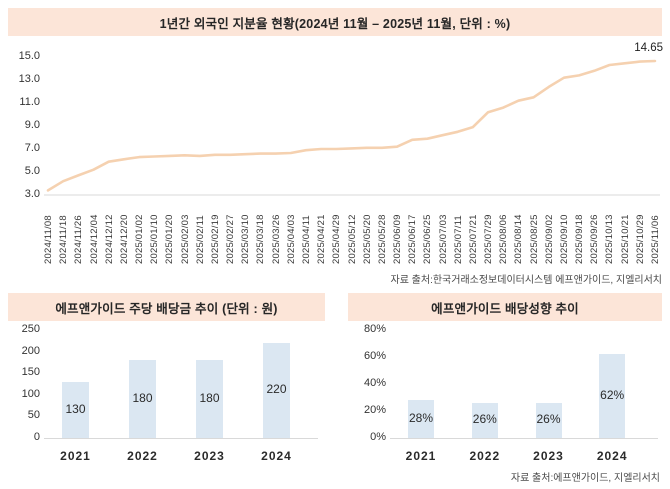 This screenshot has height=489, width=670. I want to click on y-tick-label: 15.0, so click(29, 56).